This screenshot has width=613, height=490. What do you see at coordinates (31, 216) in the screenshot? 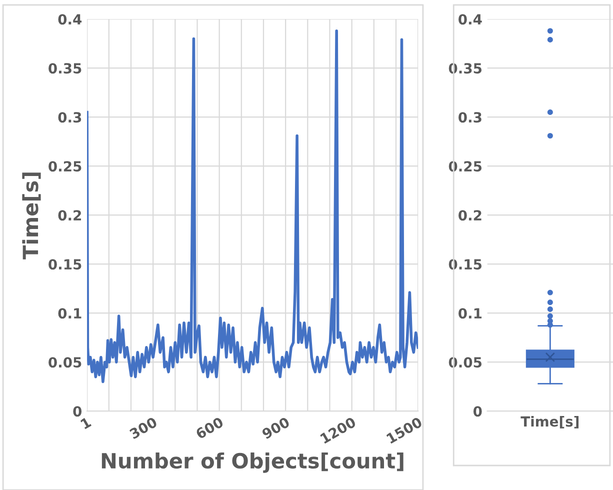
I see `y-axis-title: Time[s]` at bounding box center [31, 216].